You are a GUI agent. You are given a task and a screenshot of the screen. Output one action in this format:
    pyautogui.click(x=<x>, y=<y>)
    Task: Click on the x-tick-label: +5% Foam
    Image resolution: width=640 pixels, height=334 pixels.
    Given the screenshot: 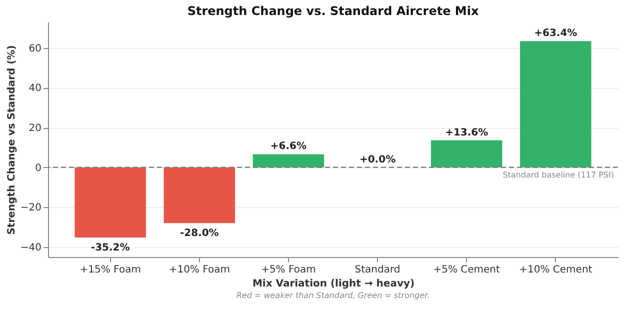 What is the action you would take?
    pyautogui.click(x=288, y=270)
    